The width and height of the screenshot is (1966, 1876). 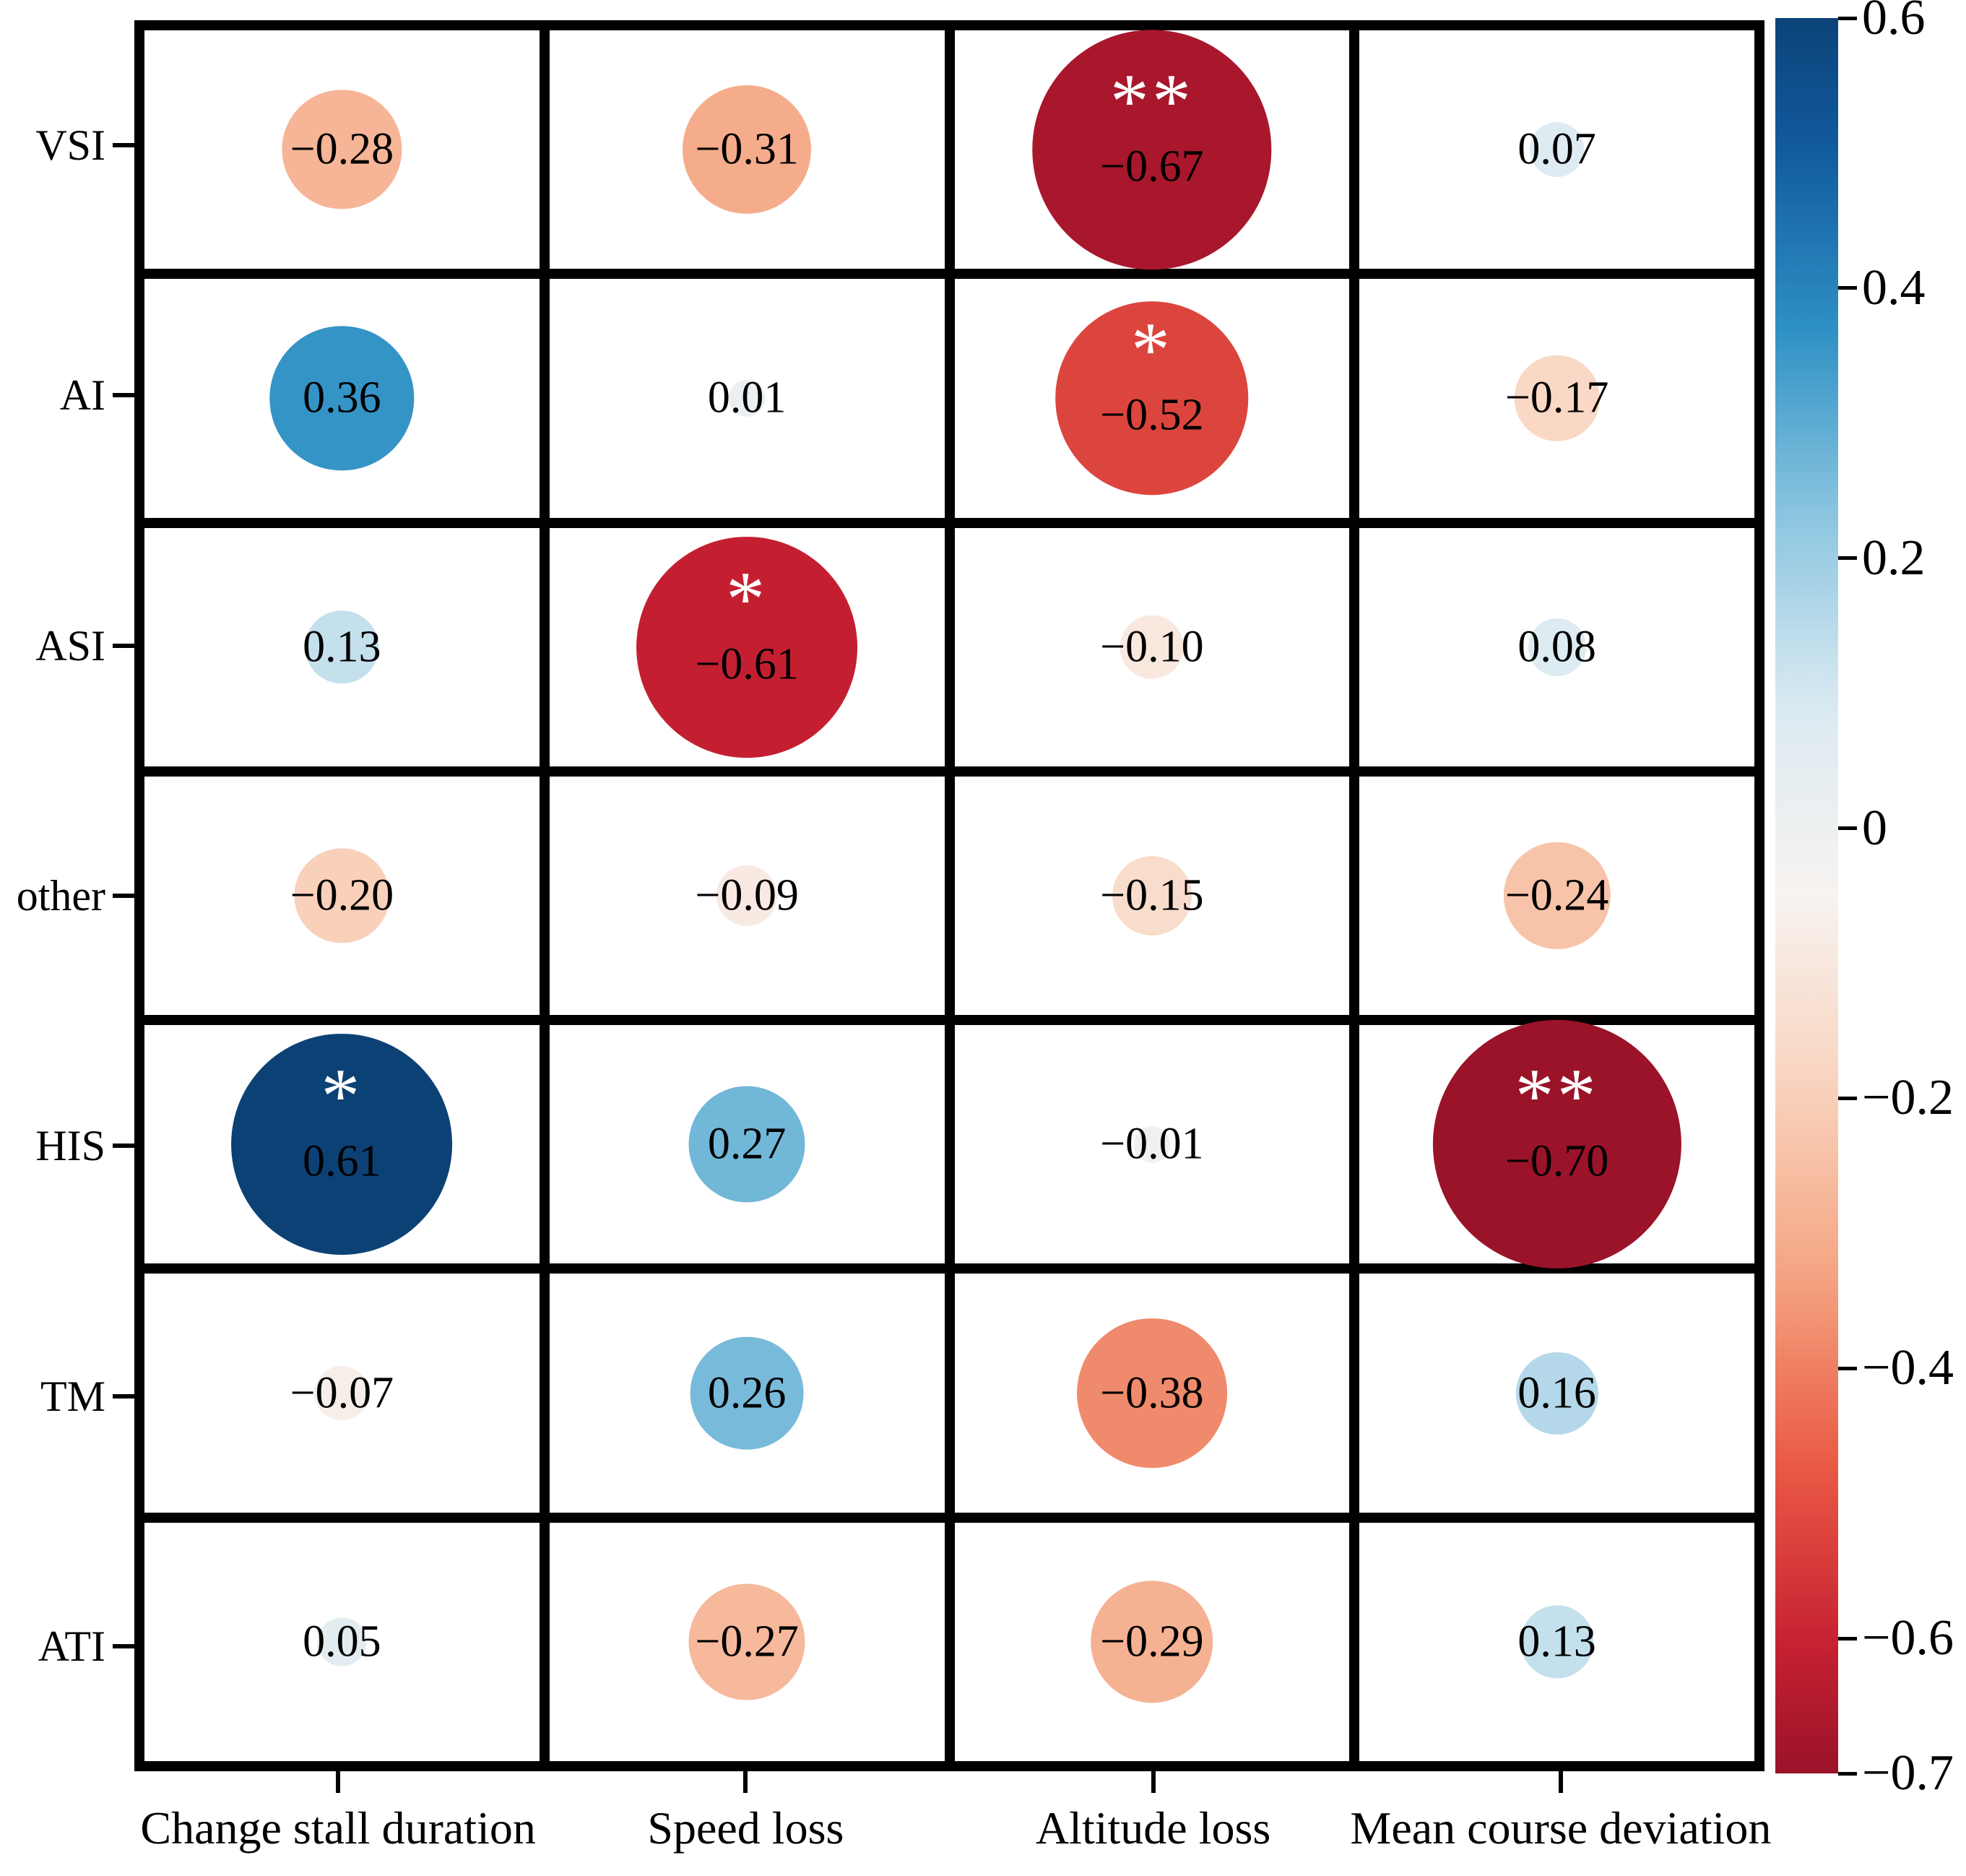 I want to click on matrix-cell: * −0.61, so click(x=747, y=646).